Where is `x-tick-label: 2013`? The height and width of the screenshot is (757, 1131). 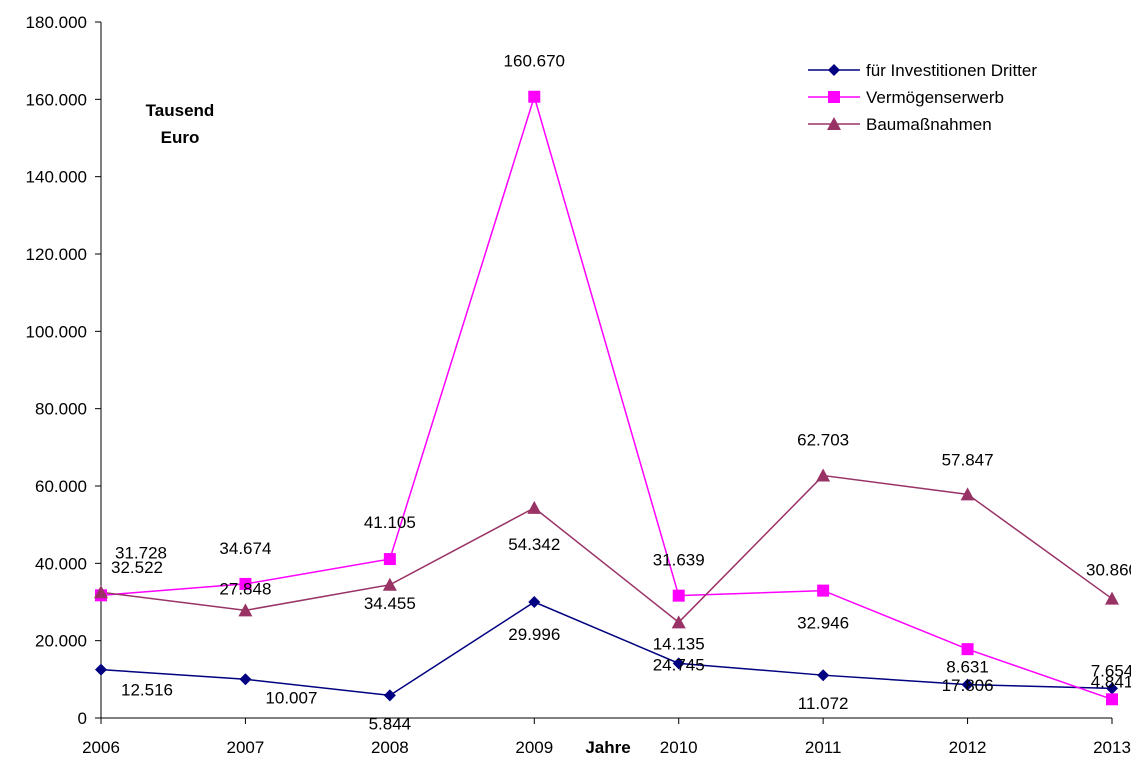
x-tick-label: 2013 is located at coordinates (1112, 747).